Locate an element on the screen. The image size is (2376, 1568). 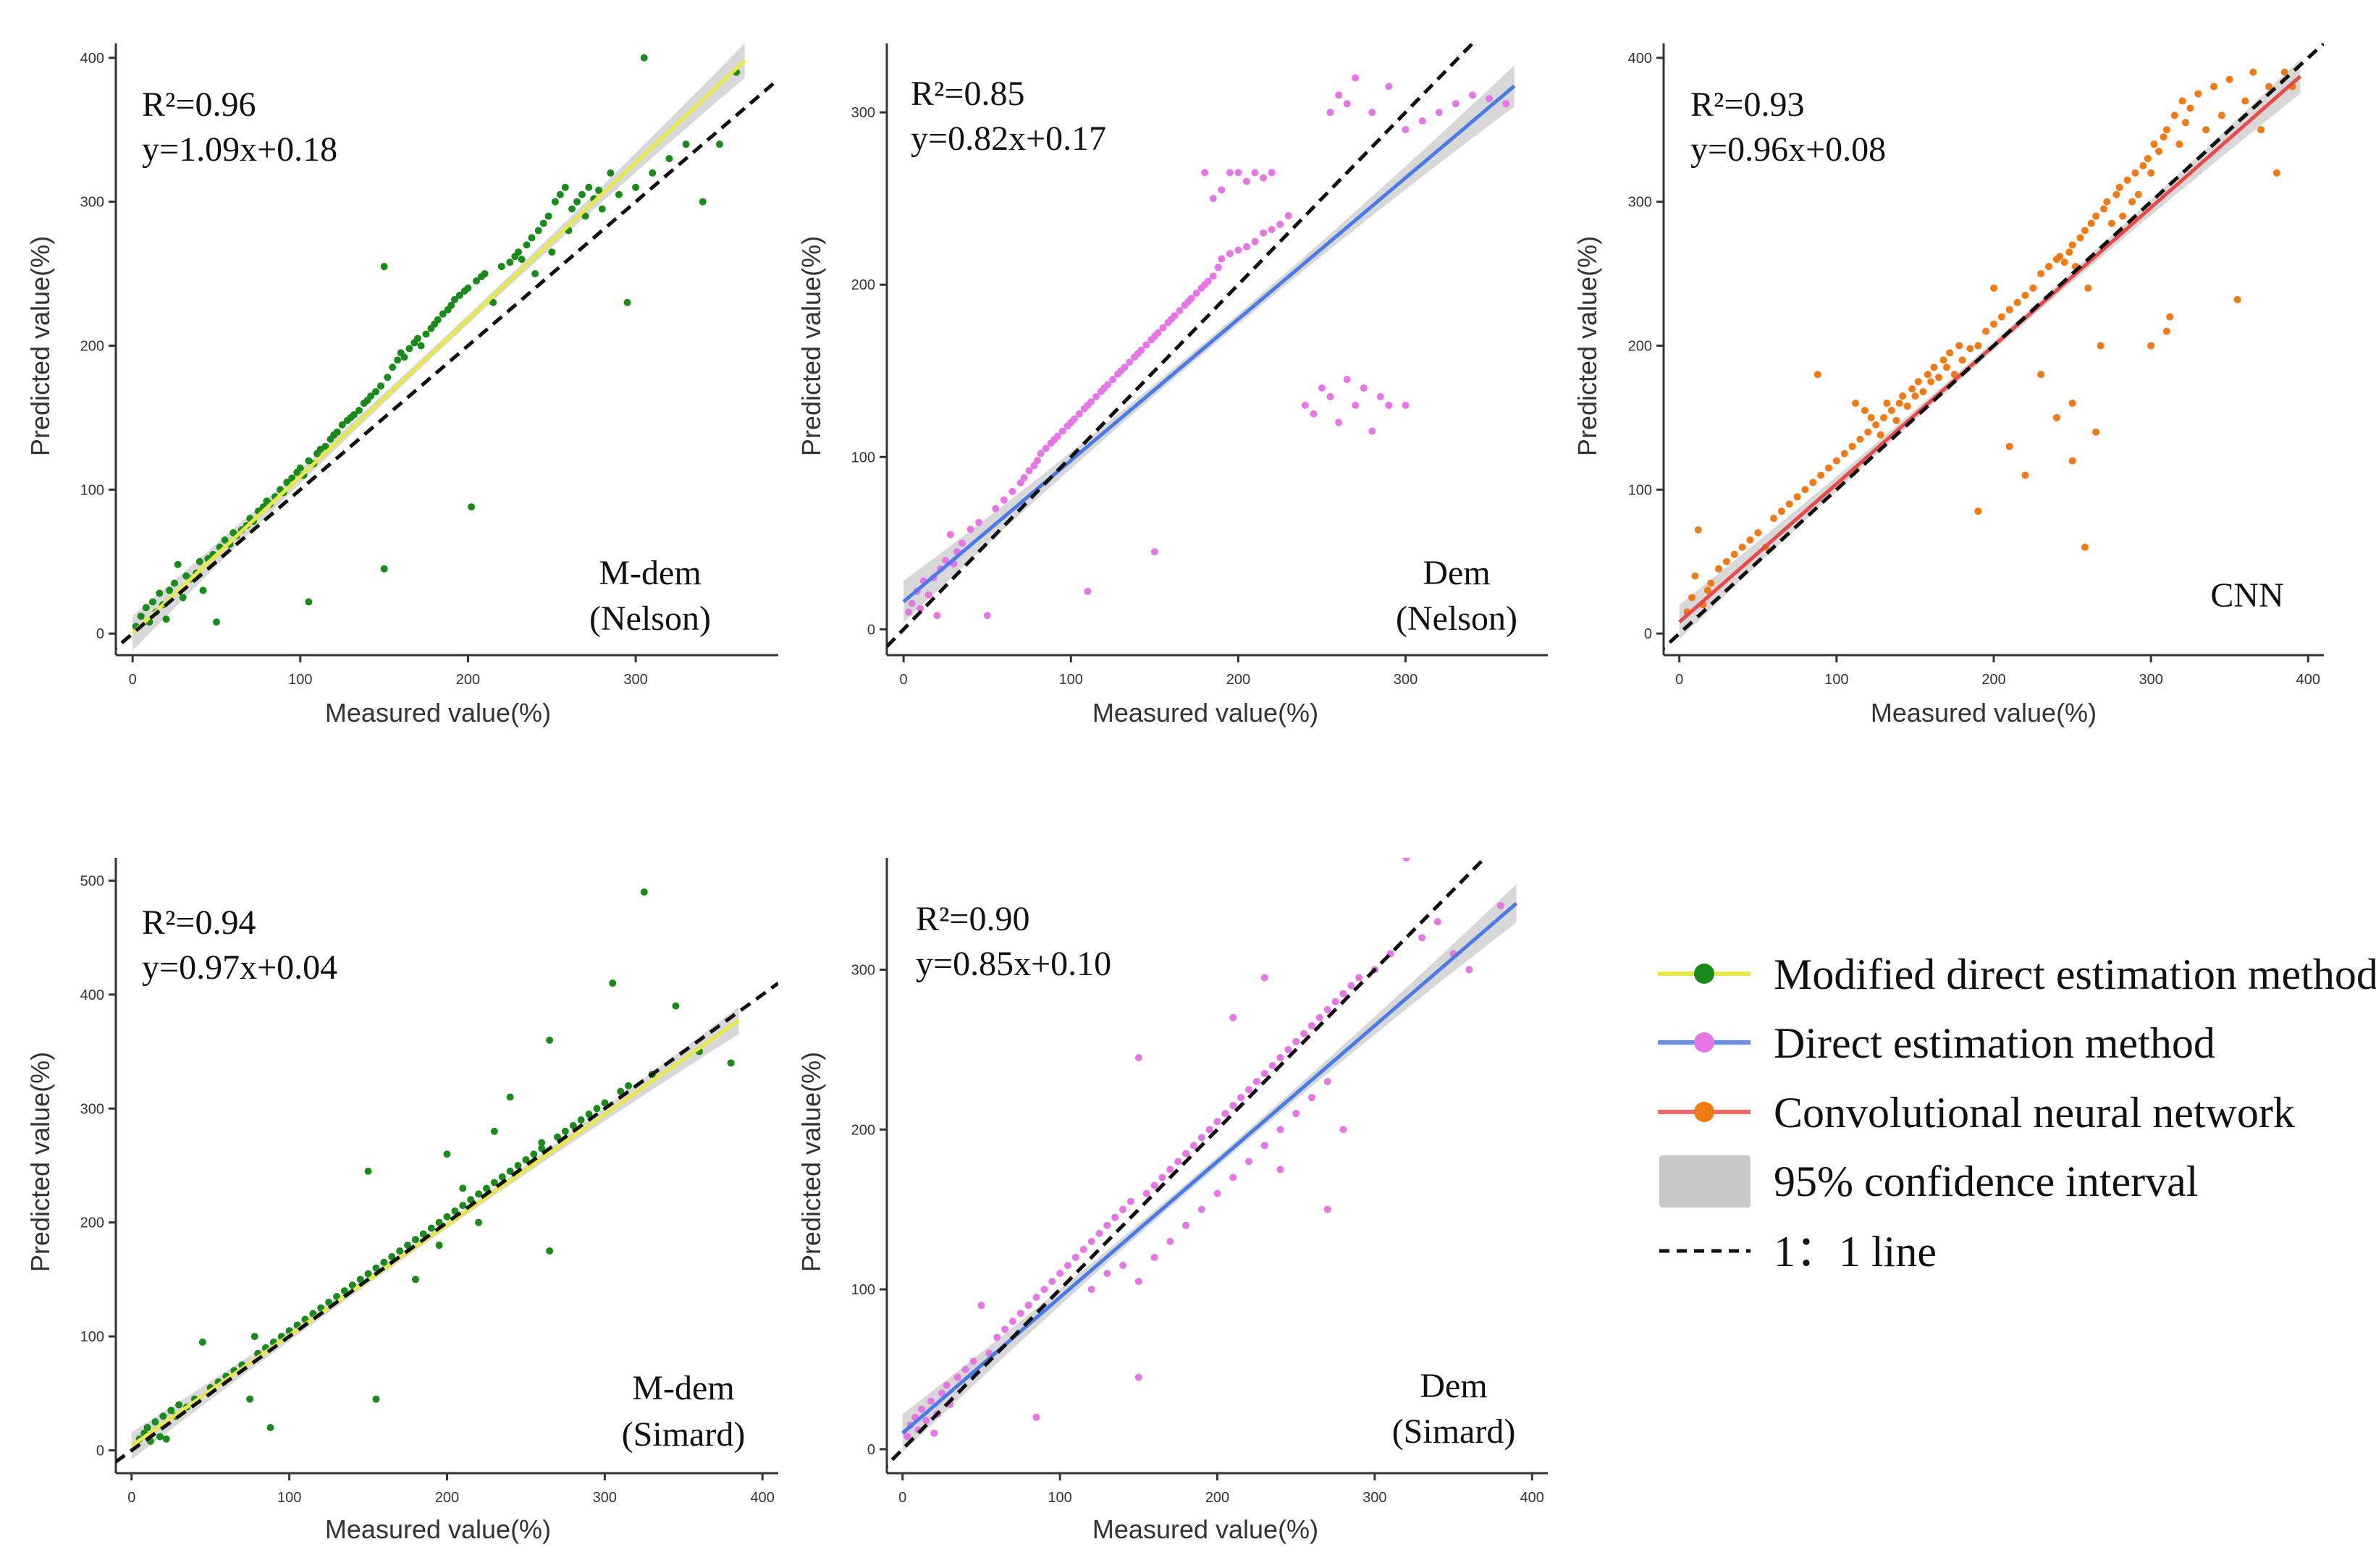
panel-tag-dataset: (Nelson) is located at coordinates (1456, 618).